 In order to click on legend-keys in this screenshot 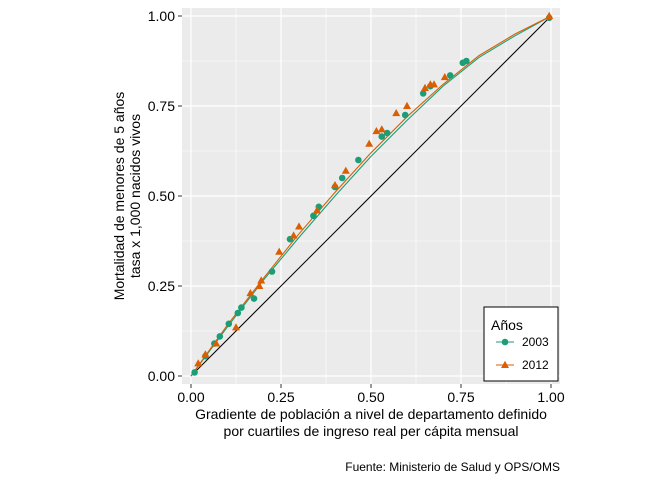, I will do `click(505, 353)`.